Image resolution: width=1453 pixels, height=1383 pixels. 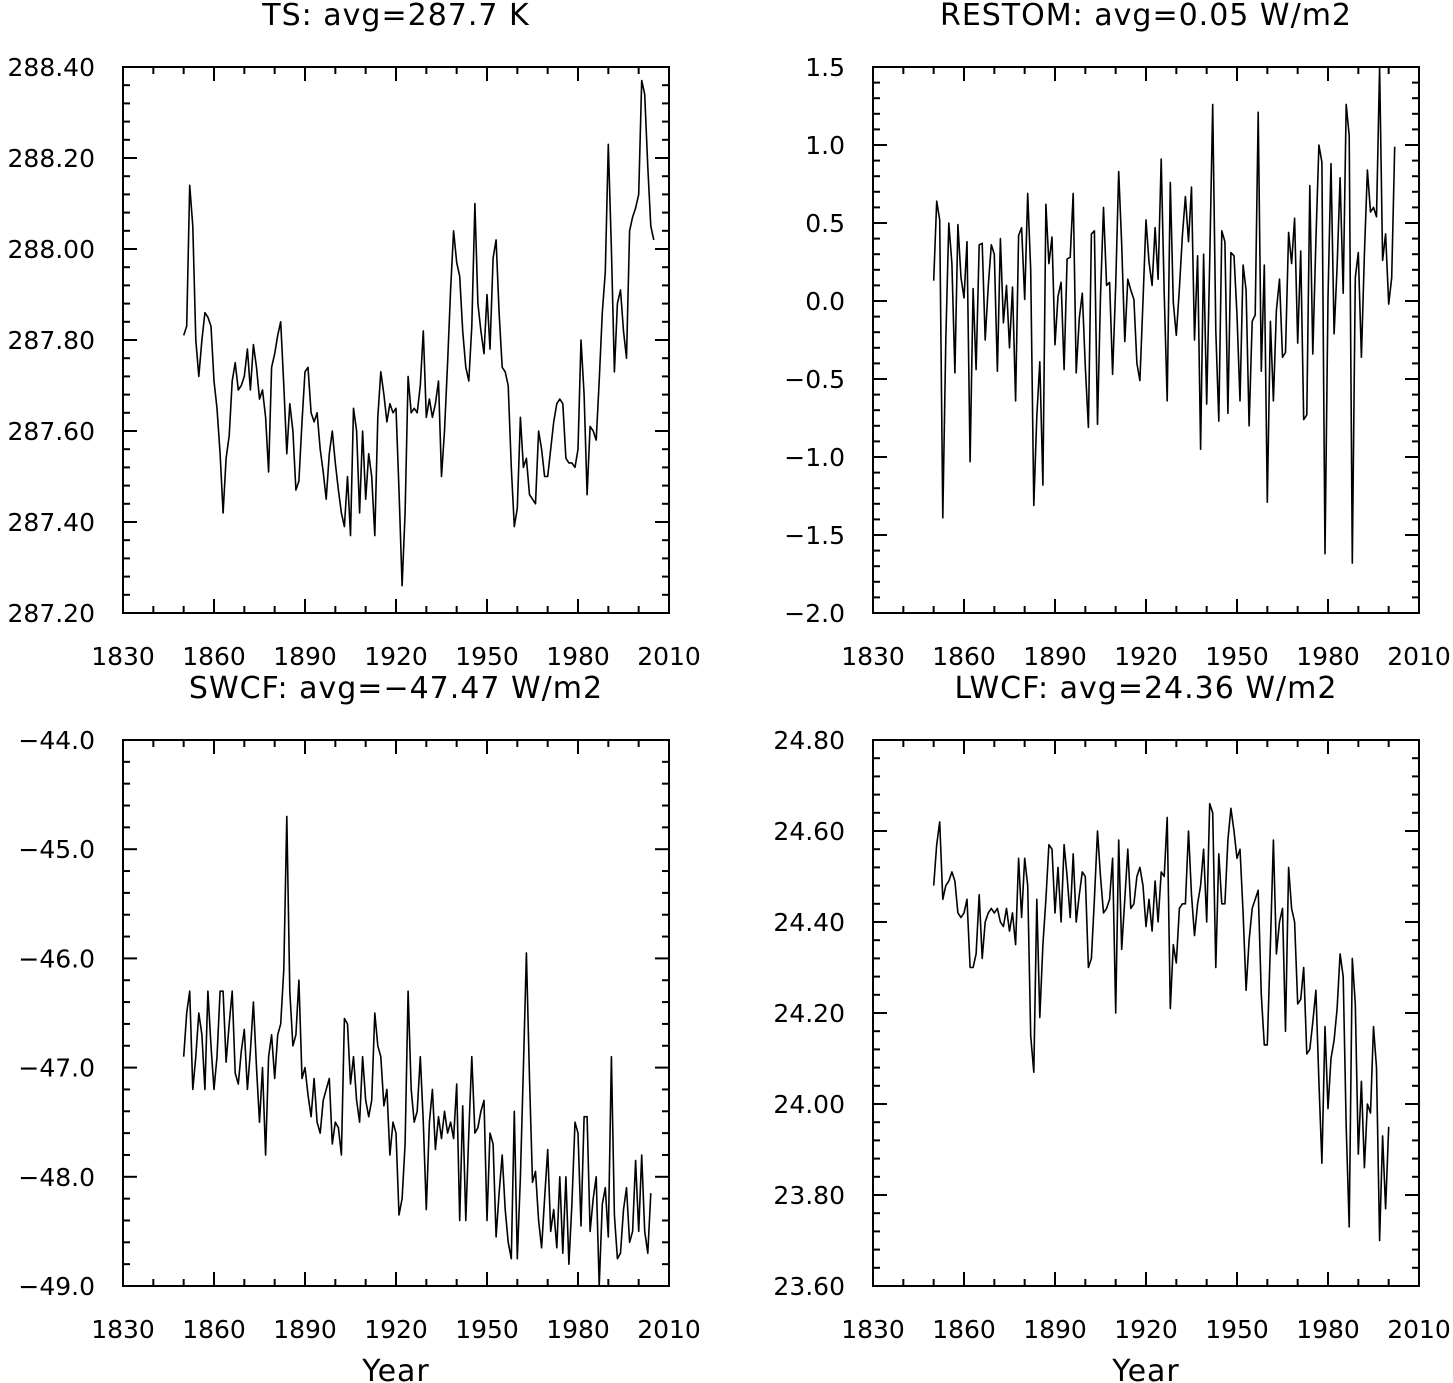 I want to click on y-tick-label: 0.0, so click(x=825, y=301).